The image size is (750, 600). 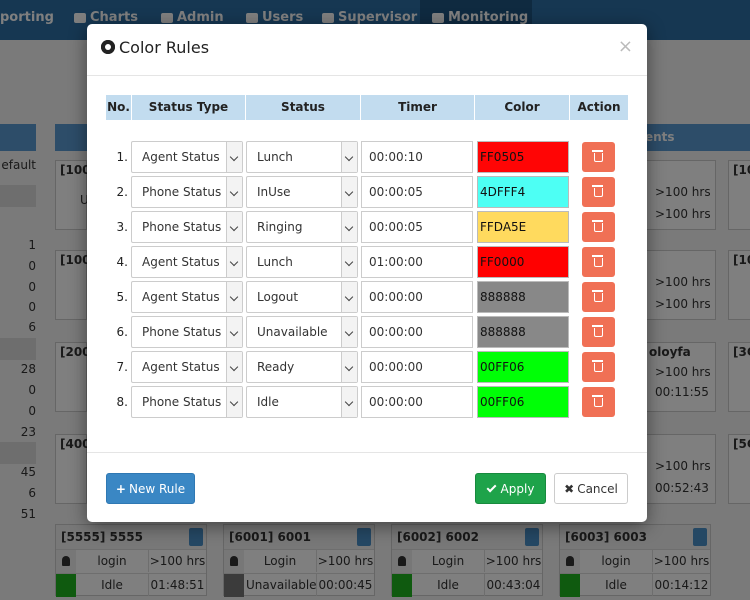 I want to click on status-value: Logout, so click(x=278, y=297).